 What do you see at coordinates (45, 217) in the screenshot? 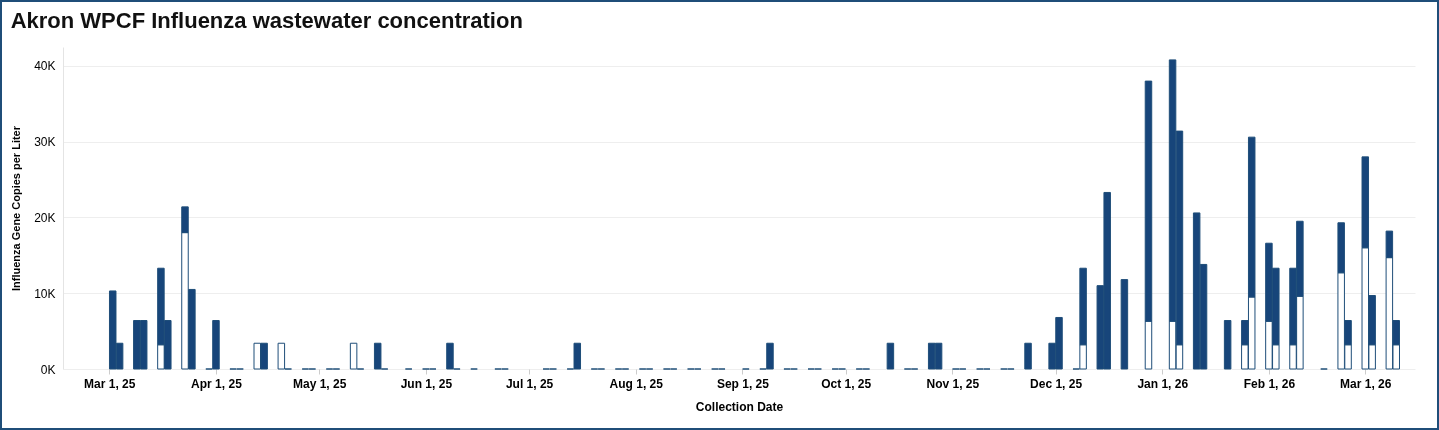
I see `y-tick-label: 20K` at bounding box center [45, 217].